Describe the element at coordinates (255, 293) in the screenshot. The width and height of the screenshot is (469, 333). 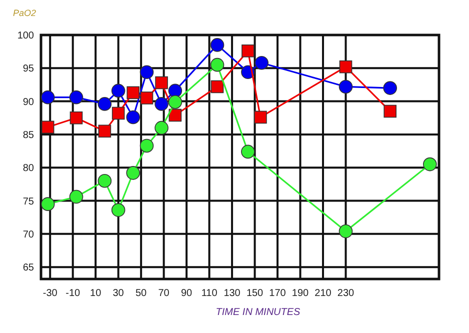
I see `x-tick-label: 150` at that location.